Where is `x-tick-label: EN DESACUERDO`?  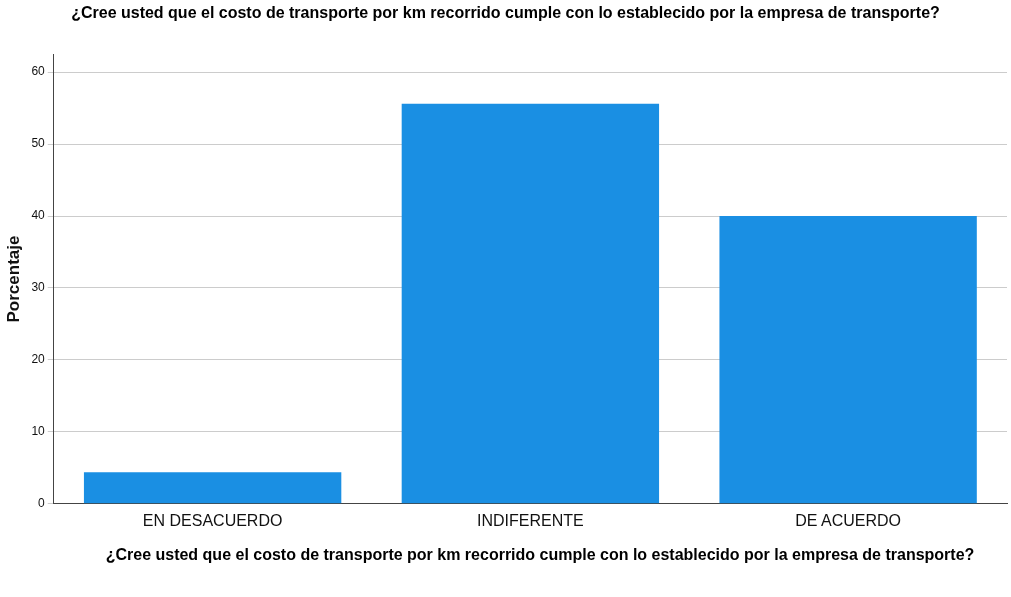
x-tick-label: EN DESACUERDO is located at coordinates (212, 520).